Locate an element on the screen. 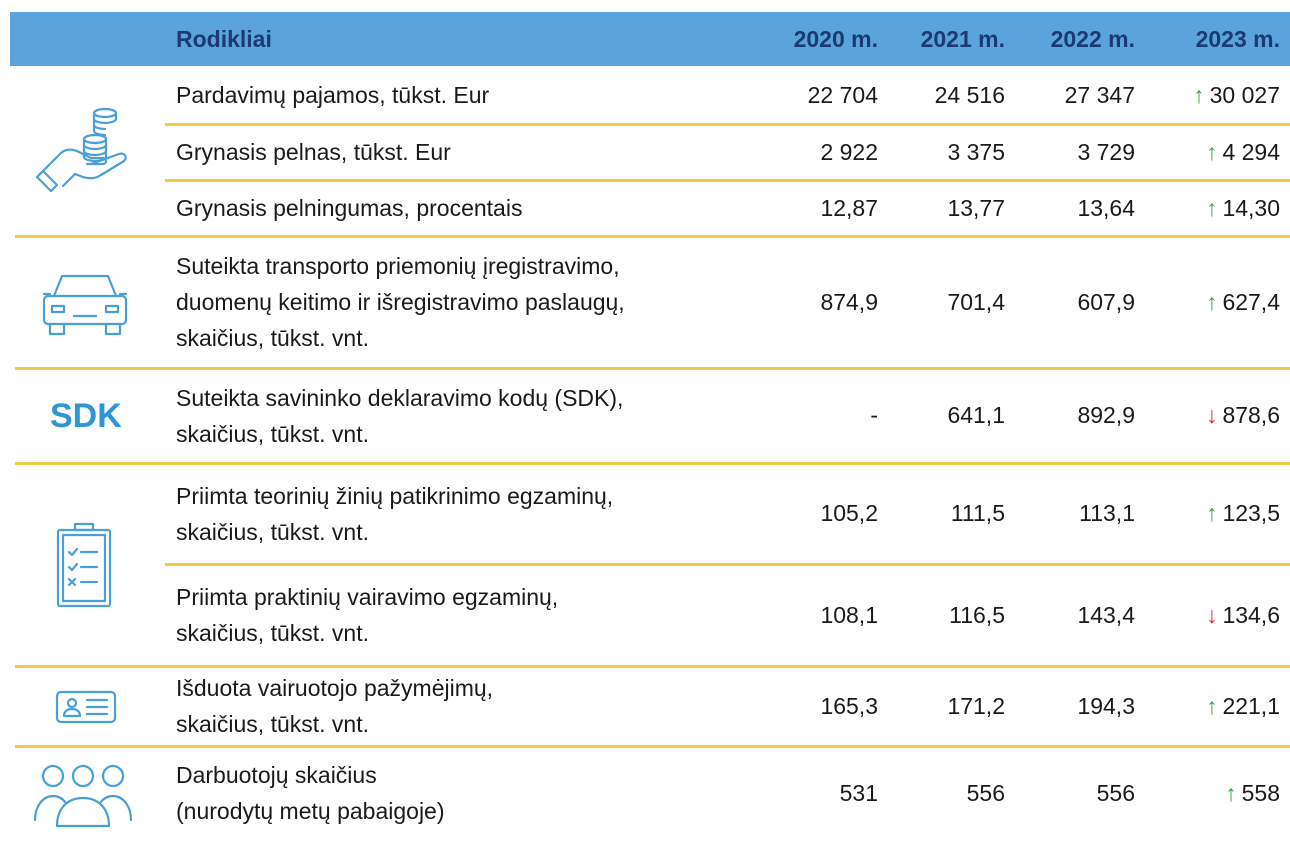 Image resolution: width=1290 pixels, height=841 pixels. id-card-icon is located at coordinates (86, 707).